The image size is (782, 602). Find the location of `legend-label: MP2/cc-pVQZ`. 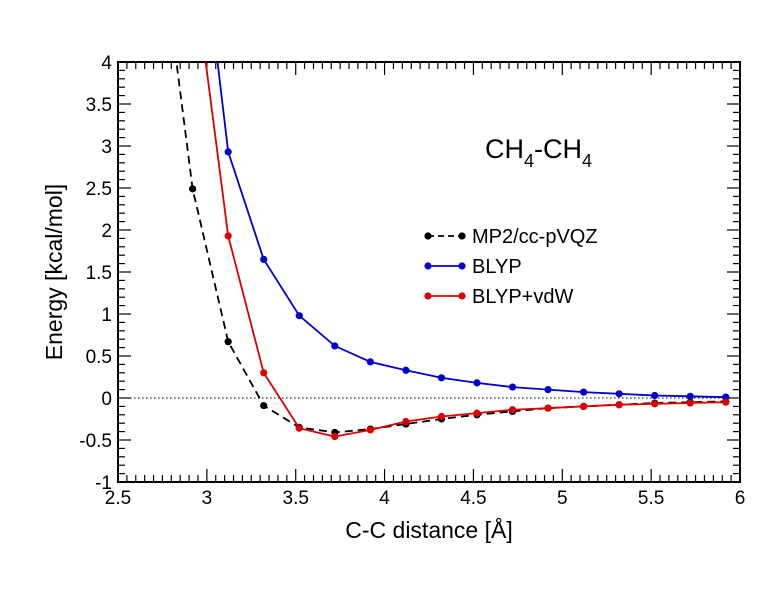

legend-label: MP2/cc-pVQZ is located at coordinates (535, 237).